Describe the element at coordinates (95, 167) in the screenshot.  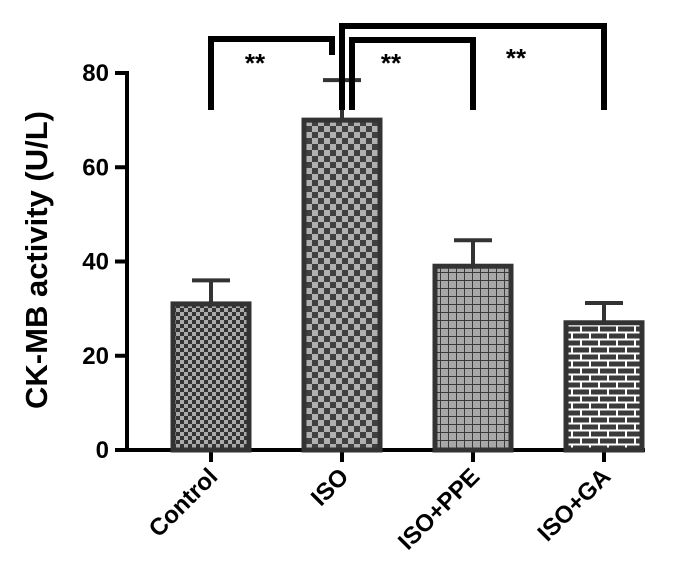
I see `y-tick-label: 60` at that location.